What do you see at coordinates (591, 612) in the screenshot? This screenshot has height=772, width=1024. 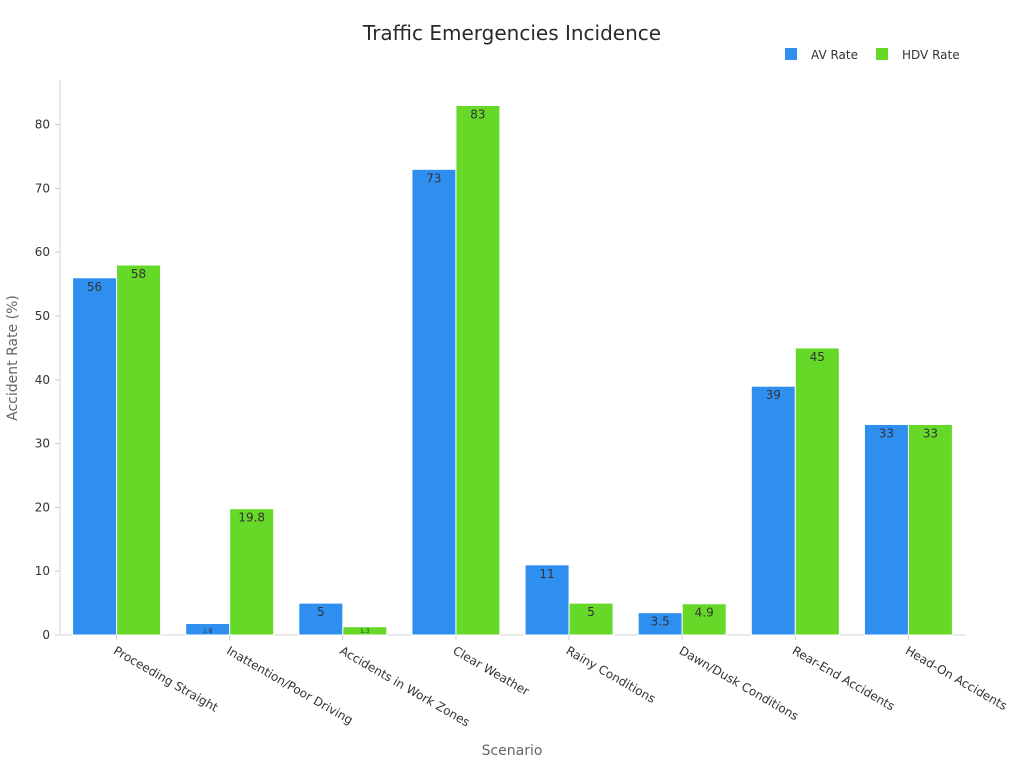 I see `hdv-rate-value-label: 5` at bounding box center [591, 612].